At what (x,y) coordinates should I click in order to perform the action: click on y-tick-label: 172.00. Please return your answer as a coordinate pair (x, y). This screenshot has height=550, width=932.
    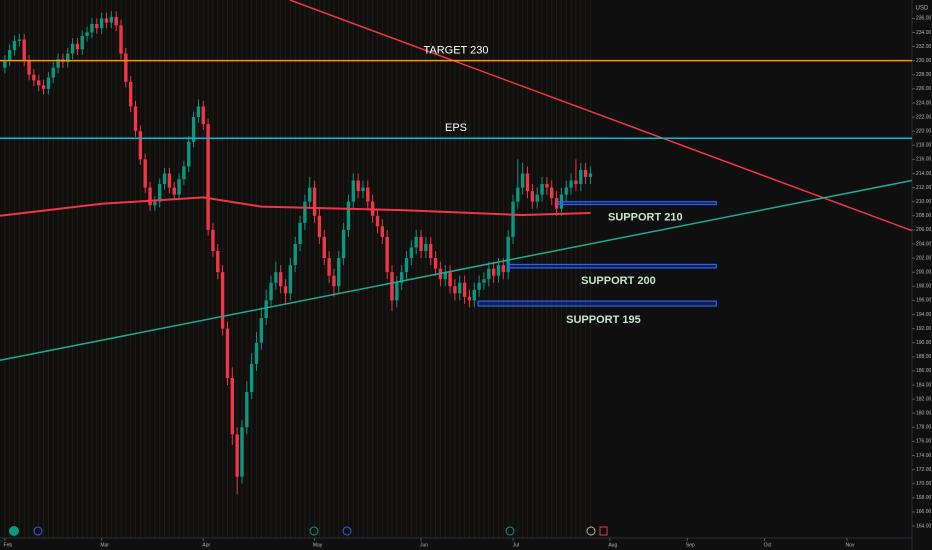
    Looking at the image, I should click on (924, 470).